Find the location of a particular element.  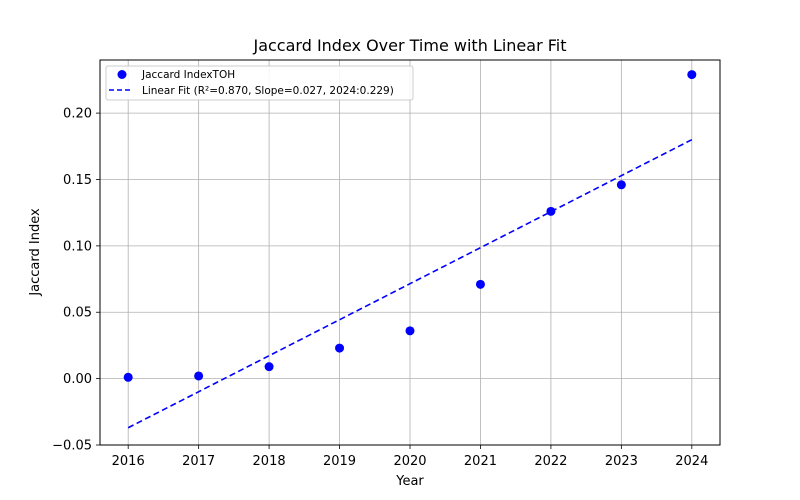

x-tick-label: 2022 is located at coordinates (550, 461).